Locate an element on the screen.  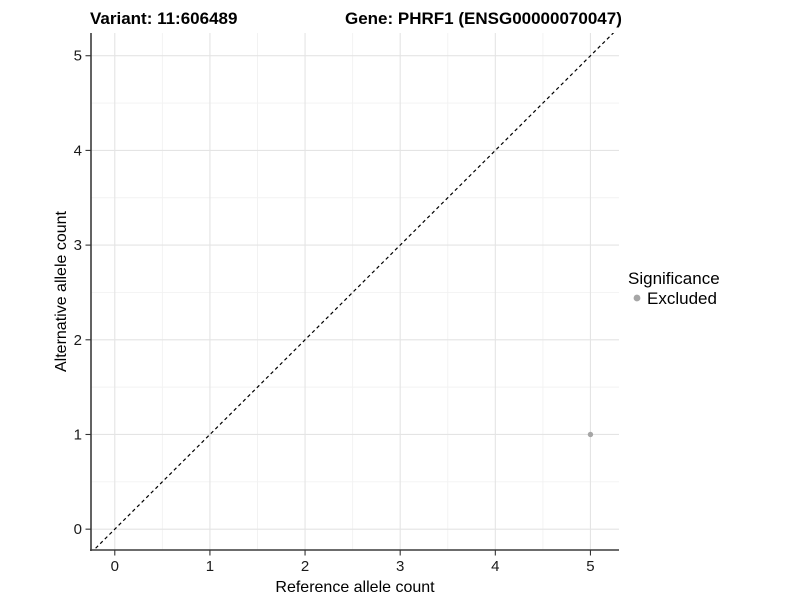
data-points is located at coordinates (590, 434).